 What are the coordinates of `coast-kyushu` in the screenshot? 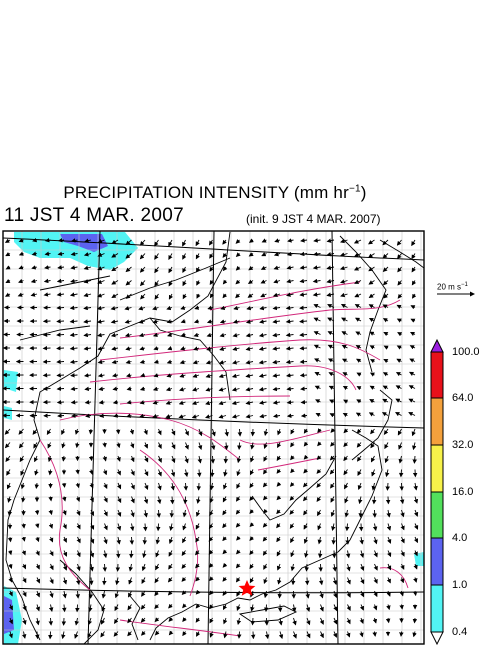 It's located at (163, 618).